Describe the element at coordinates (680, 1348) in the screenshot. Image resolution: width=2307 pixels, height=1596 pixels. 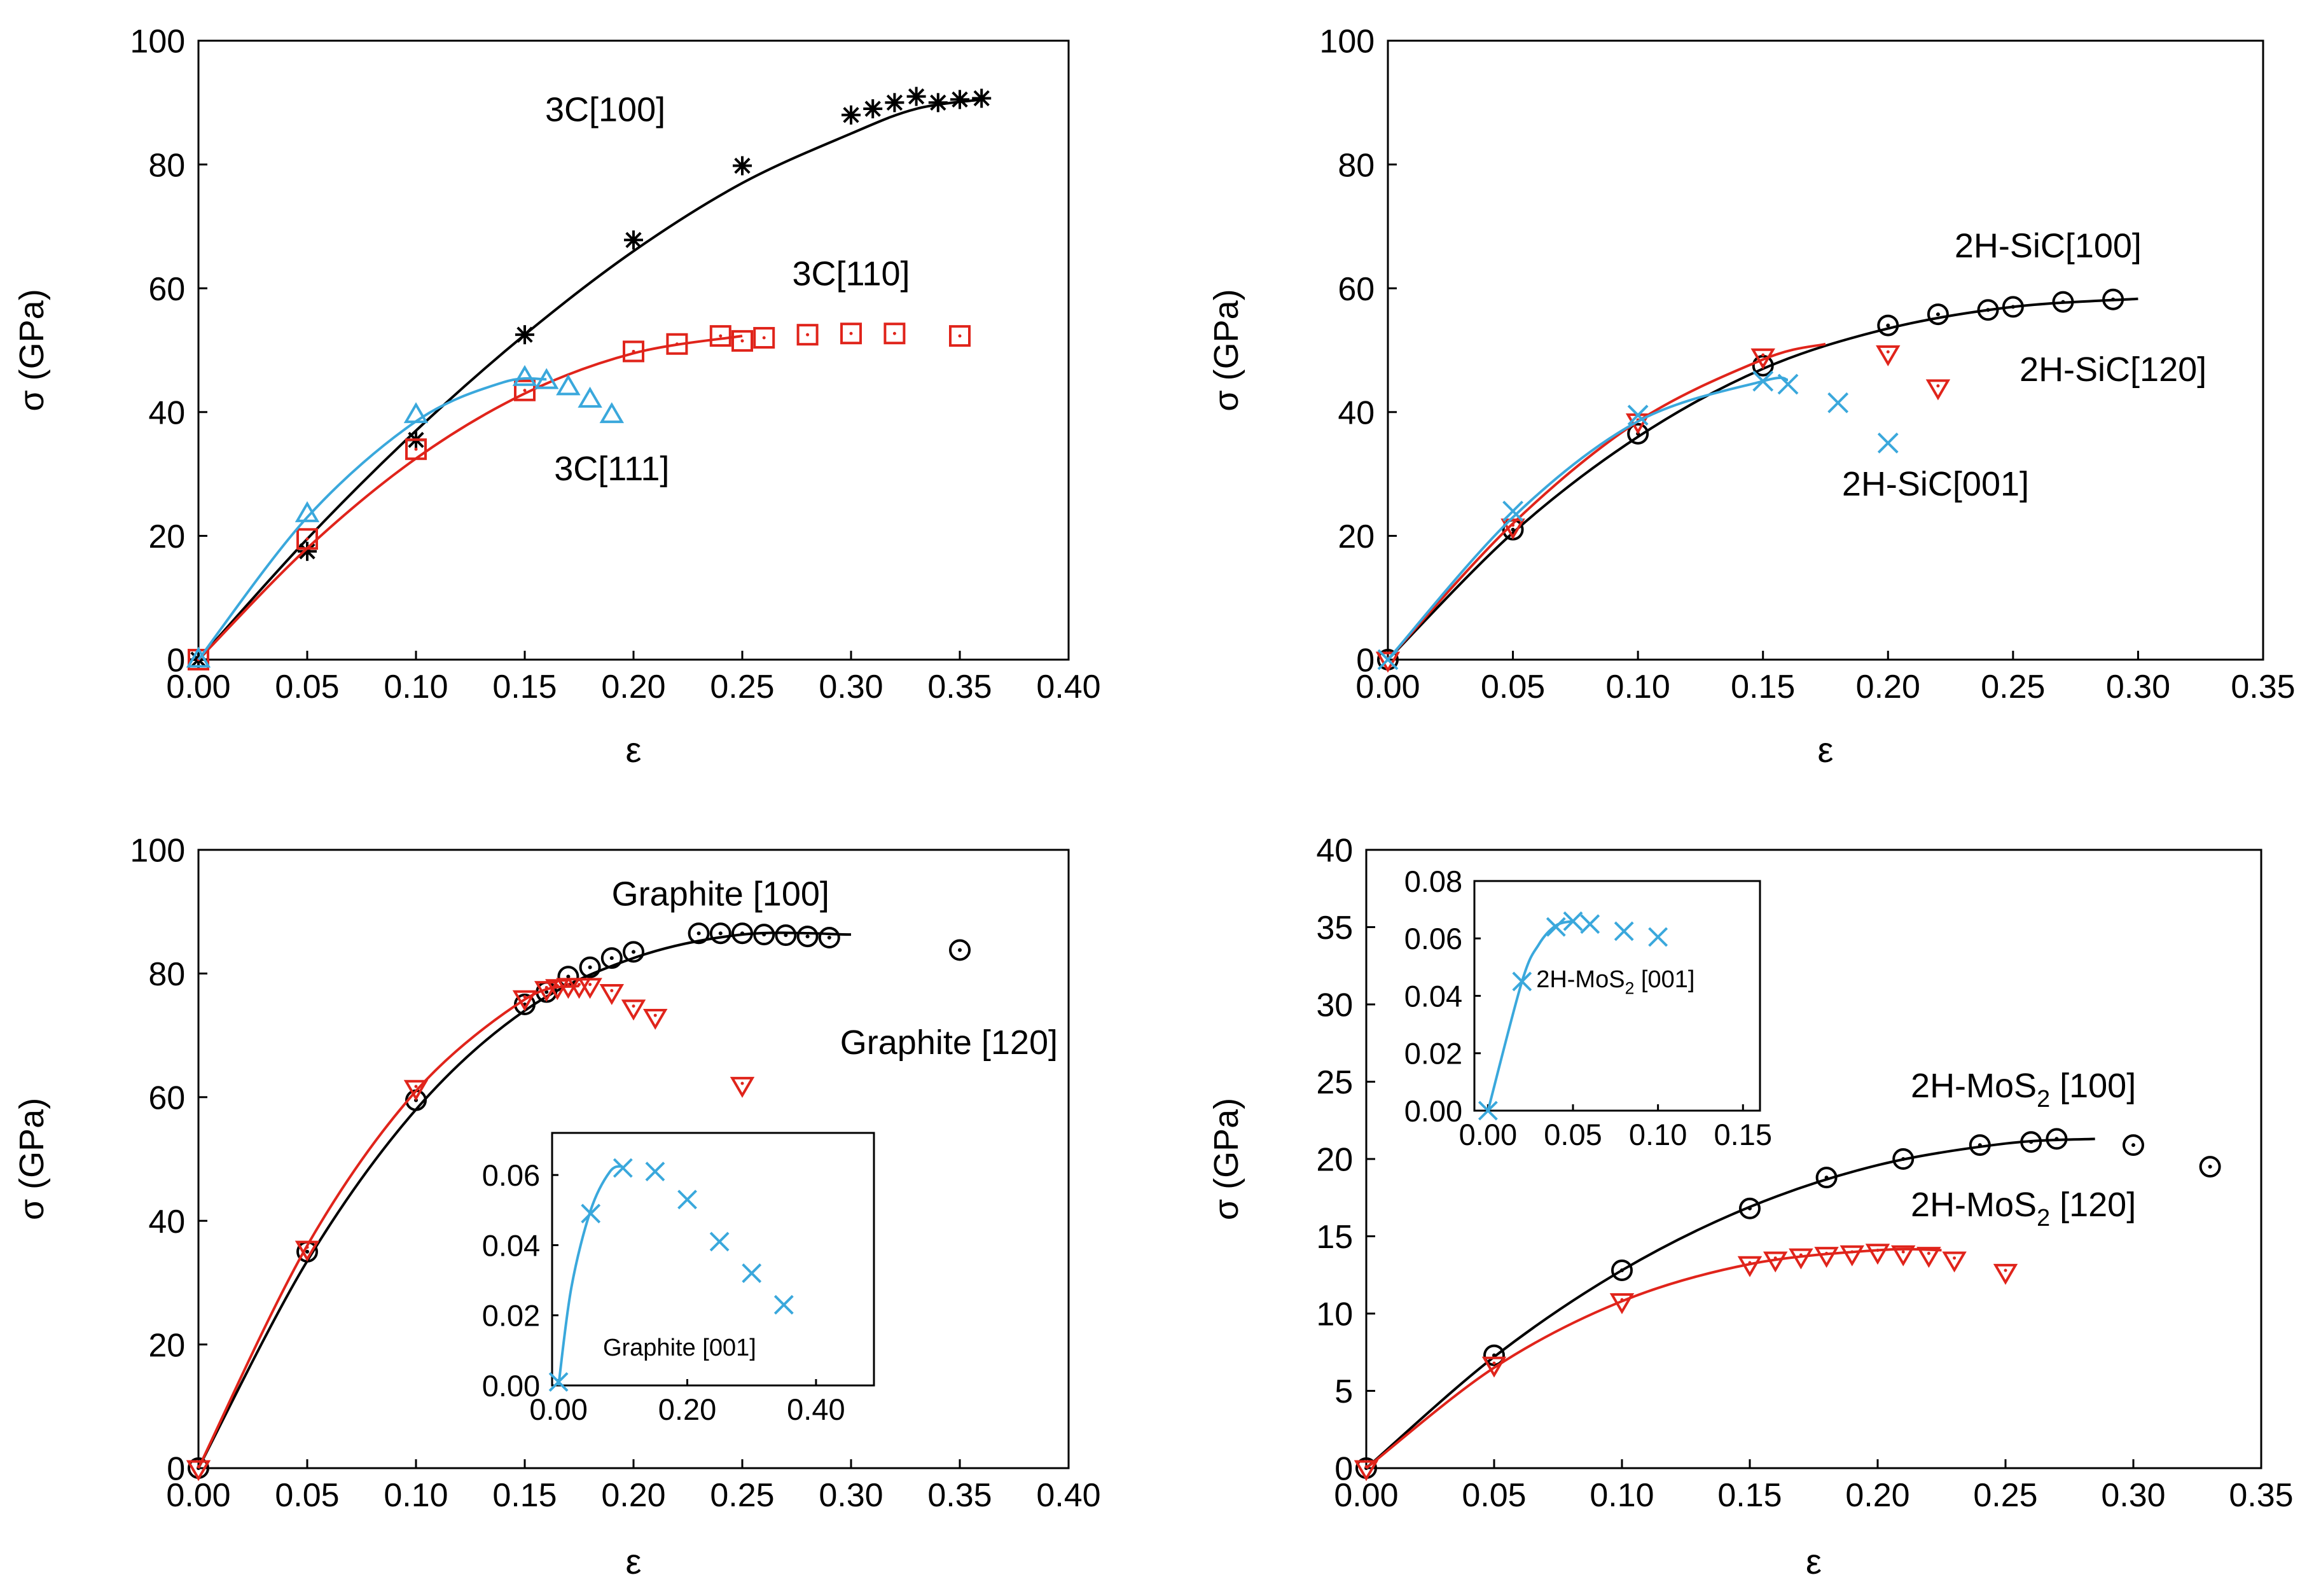
I see `annotation-label: Graphite [001]` at that location.